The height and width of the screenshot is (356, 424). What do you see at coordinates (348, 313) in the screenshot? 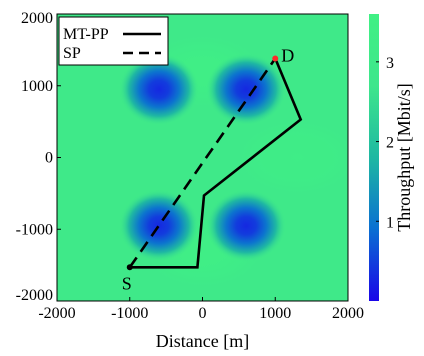
I see `x-tick-label: 2000` at bounding box center [348, 313].